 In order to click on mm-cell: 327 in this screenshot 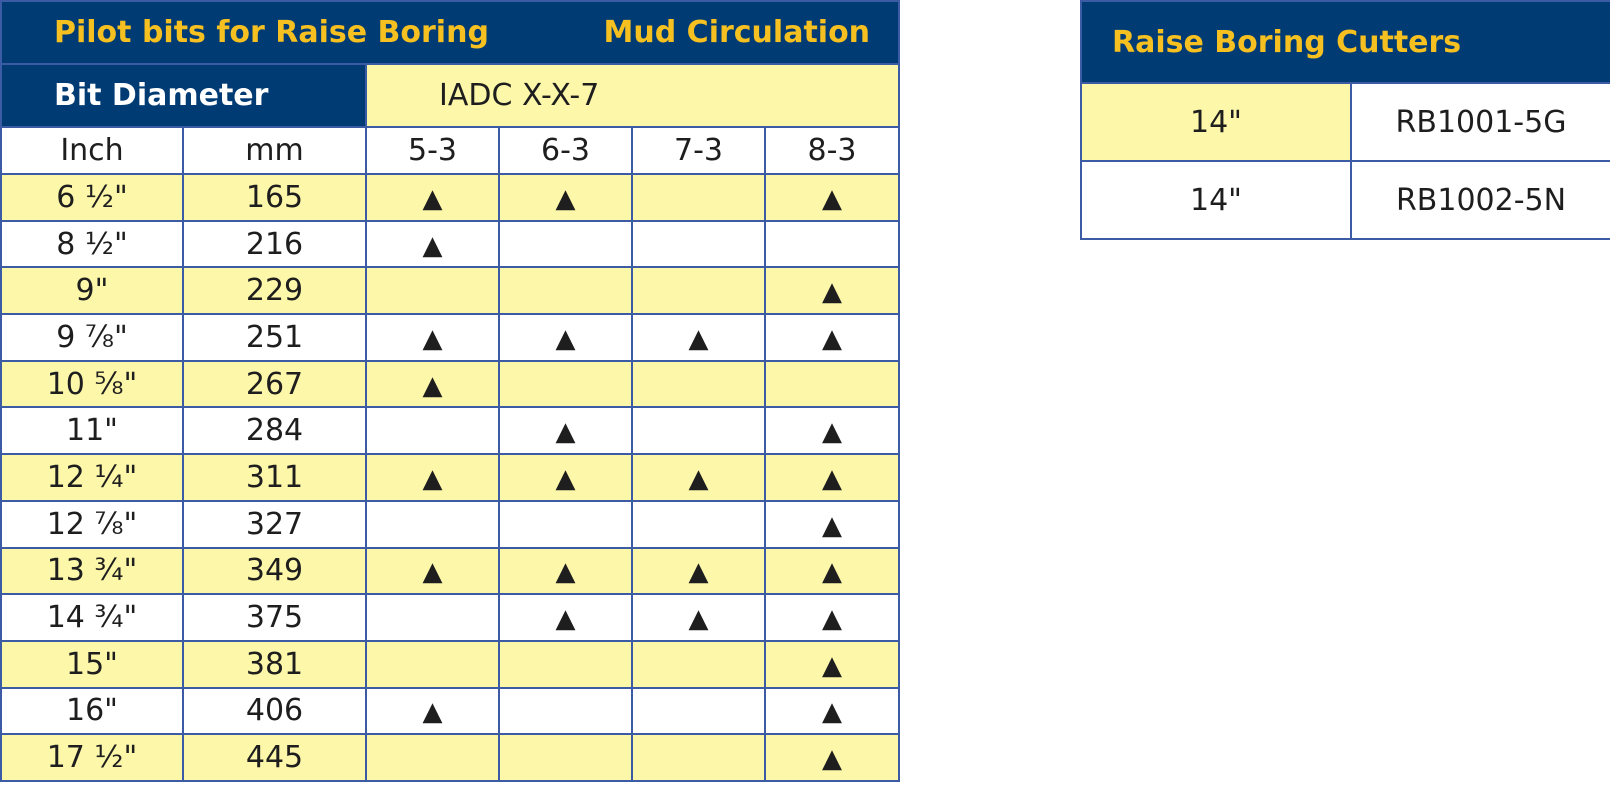, I will do `click(274, 524)`.